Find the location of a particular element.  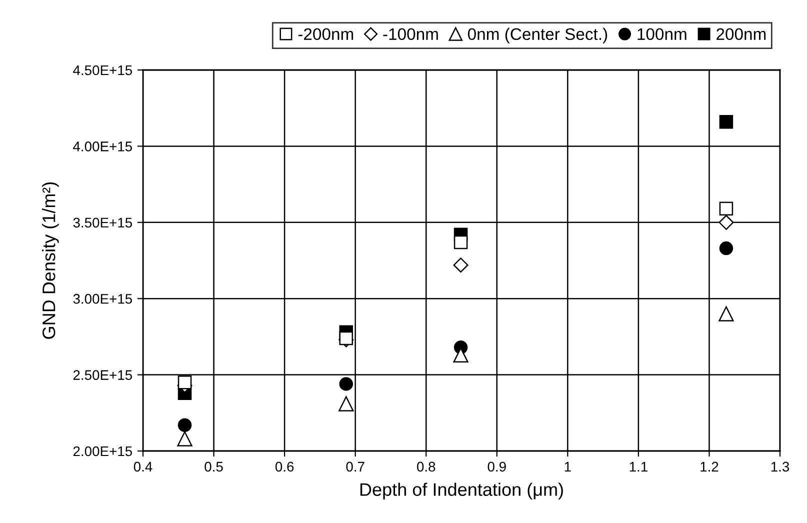

x-tick-label: 1.3 is located at coordinates (780, 467).